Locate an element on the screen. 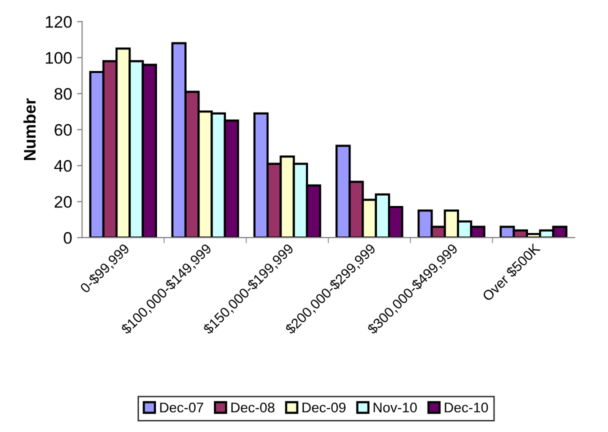  legend-label: Dec-09 is located at coordinates (324, 407).